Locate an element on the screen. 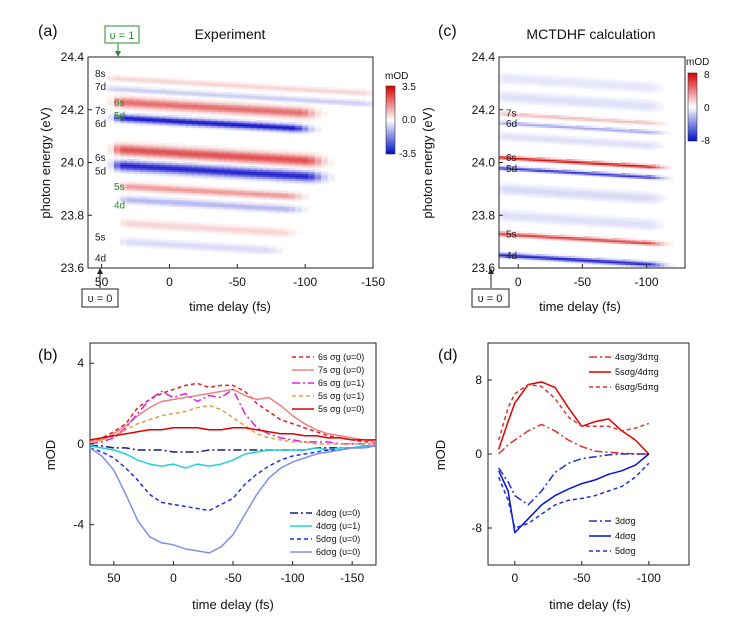 Image resolution: width=747 pixels, height=641 pixels. series-line is located at coordinates (232, 457).